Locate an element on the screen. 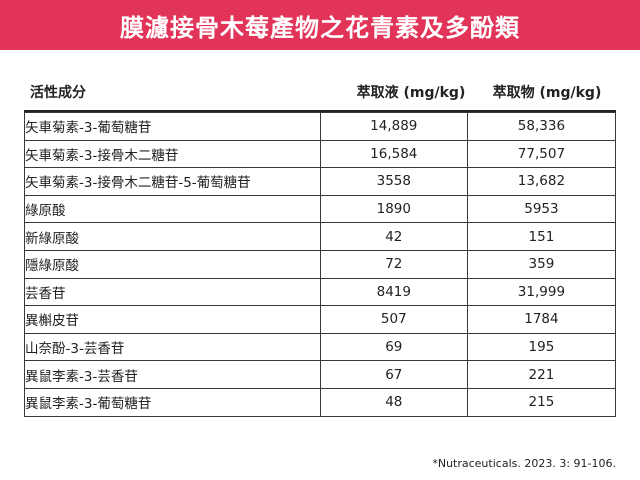 The width and height of the screenshot is (640, 480). table-row: 山奈酚-3-芸香苷 69 195 is located at coordinates (320, 347).